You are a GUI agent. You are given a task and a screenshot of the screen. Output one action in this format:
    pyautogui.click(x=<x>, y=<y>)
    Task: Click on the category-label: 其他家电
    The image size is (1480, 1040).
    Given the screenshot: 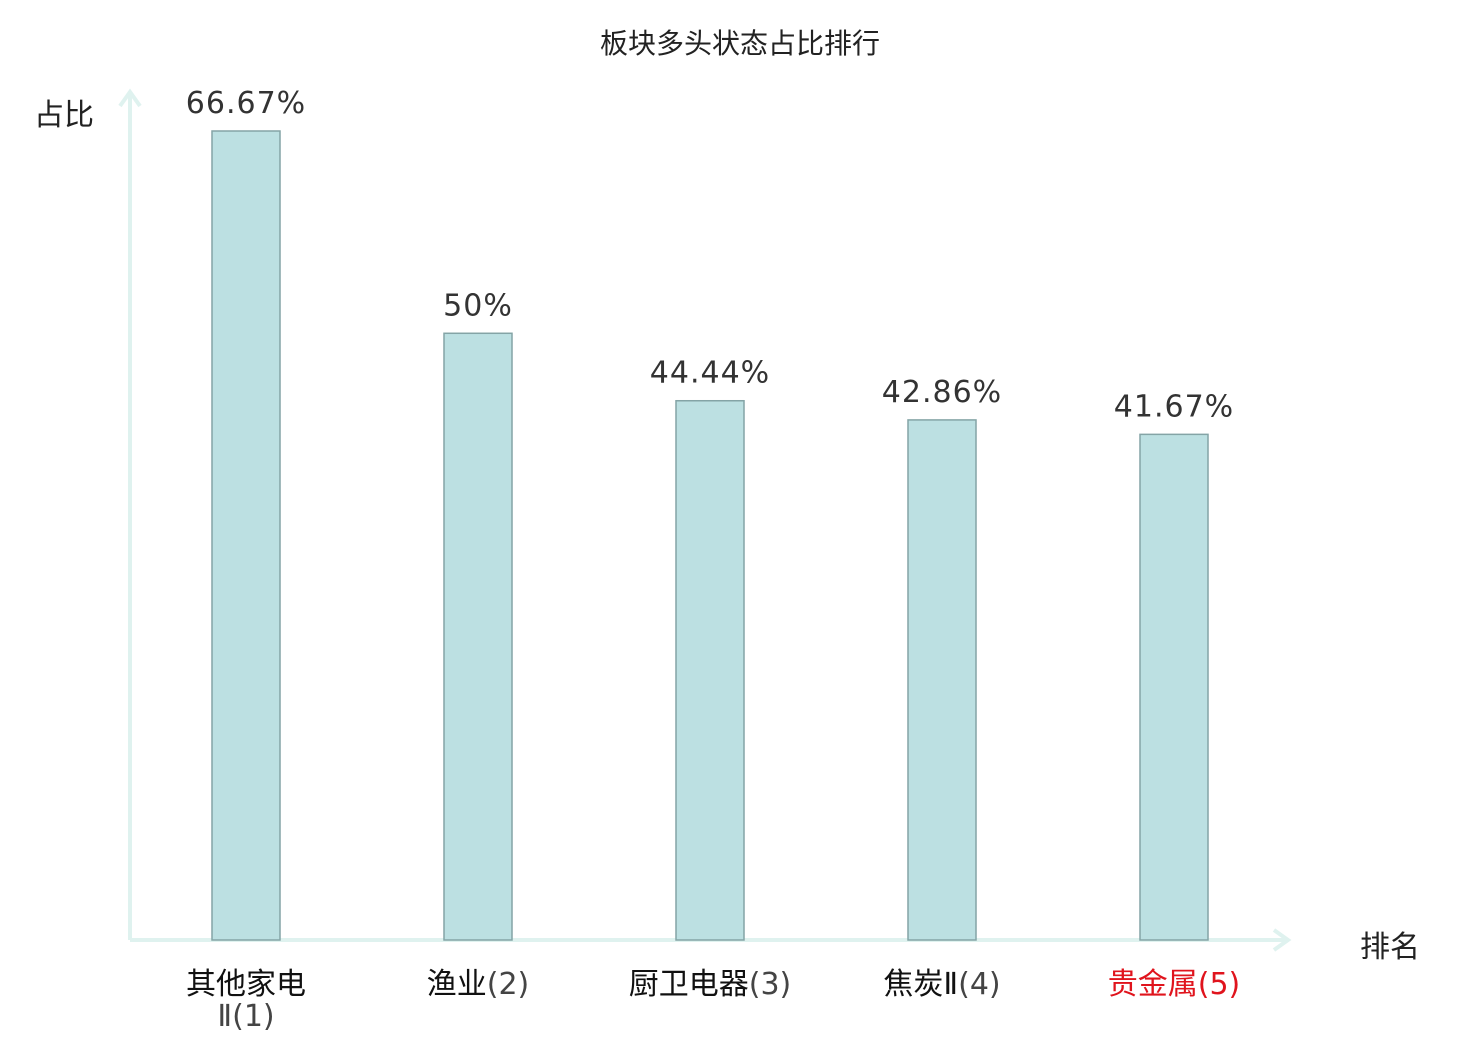 What is the action you would take?
    pyautogui.click(x=246, y=984)
    